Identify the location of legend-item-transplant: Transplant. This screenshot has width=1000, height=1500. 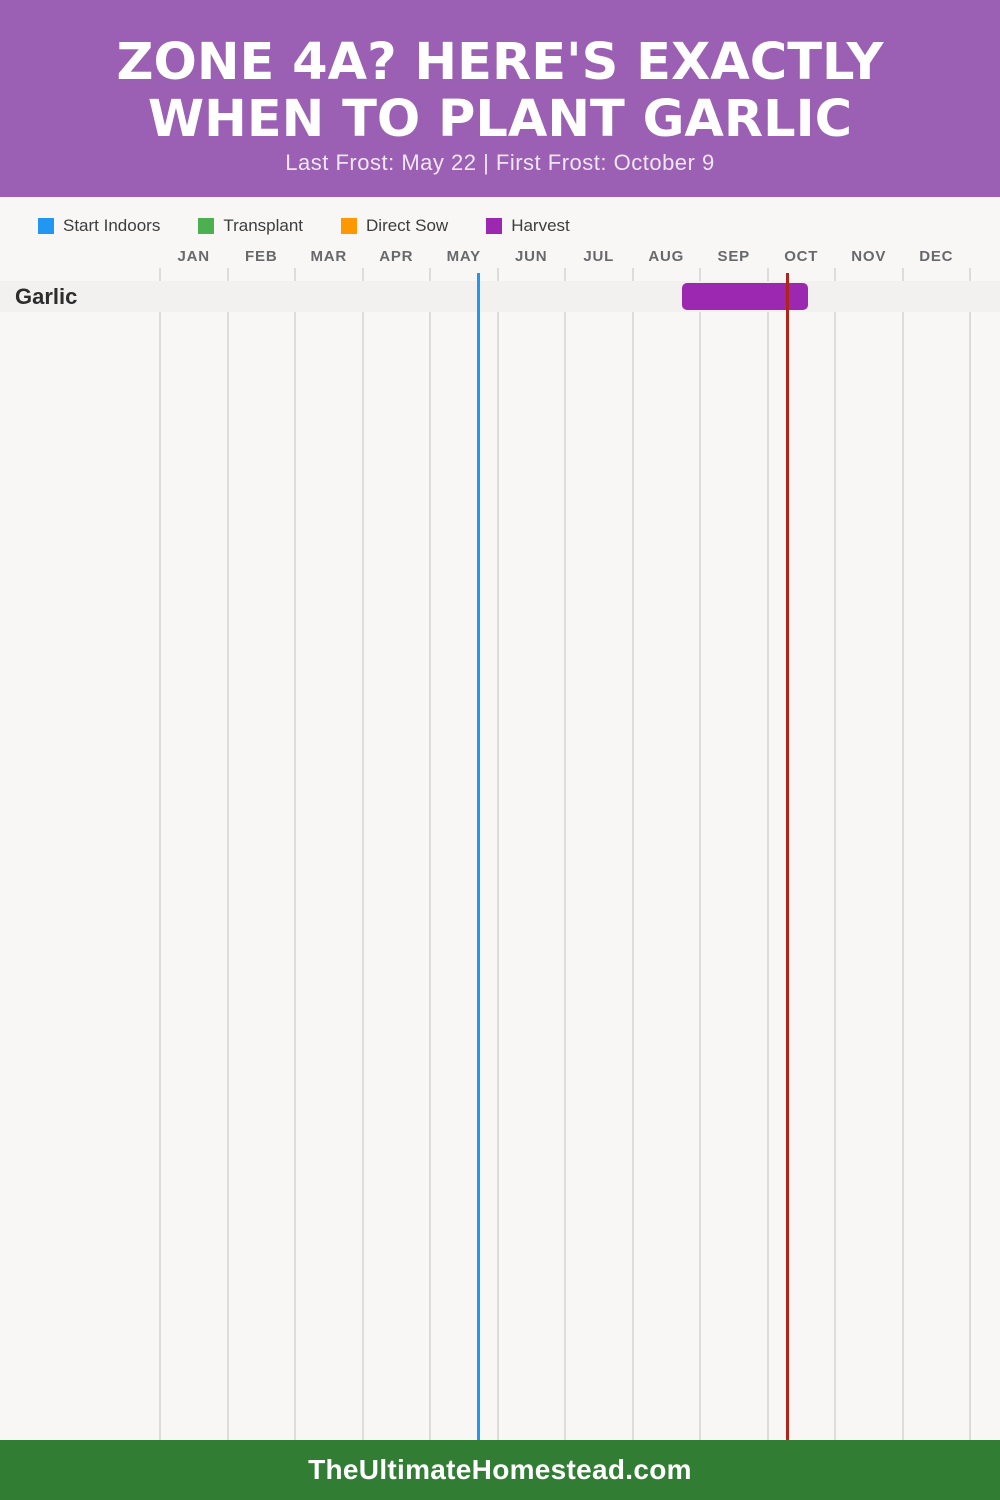
(250, 226).